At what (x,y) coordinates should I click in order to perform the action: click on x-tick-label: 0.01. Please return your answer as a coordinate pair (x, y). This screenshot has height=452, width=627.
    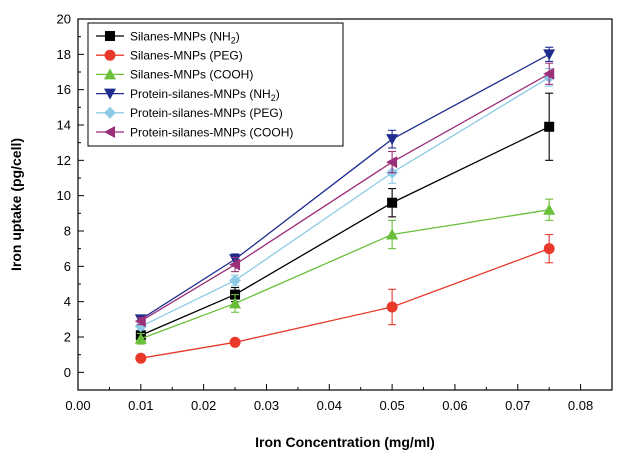
    Looking at the image, I should click on (140, 405).